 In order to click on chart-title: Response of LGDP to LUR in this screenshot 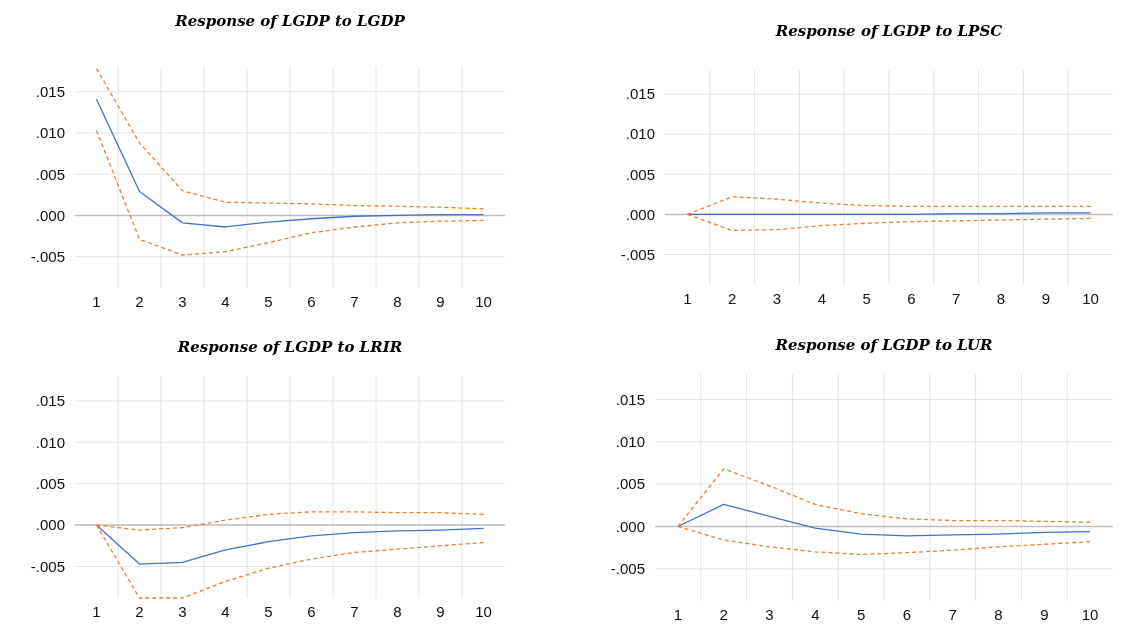, I will do `click(883, 345)`.